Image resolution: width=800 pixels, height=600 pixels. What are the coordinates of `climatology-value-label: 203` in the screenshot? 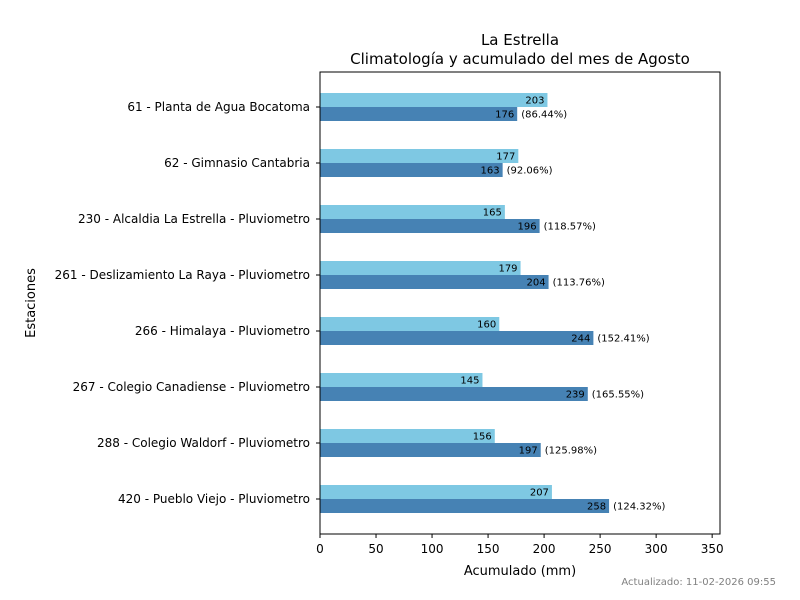 It's located at (534, 101).